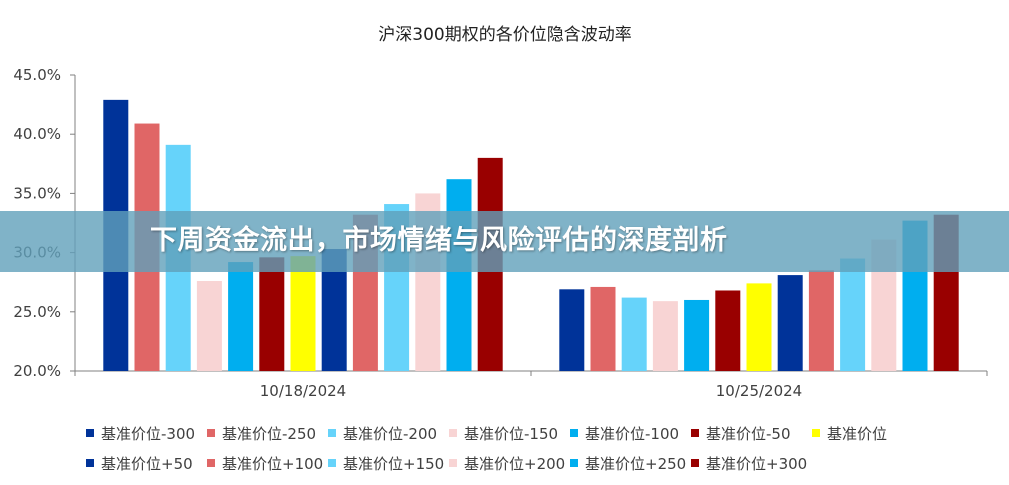  I want to click on legend-item: 基准价位, so click(872, 433).